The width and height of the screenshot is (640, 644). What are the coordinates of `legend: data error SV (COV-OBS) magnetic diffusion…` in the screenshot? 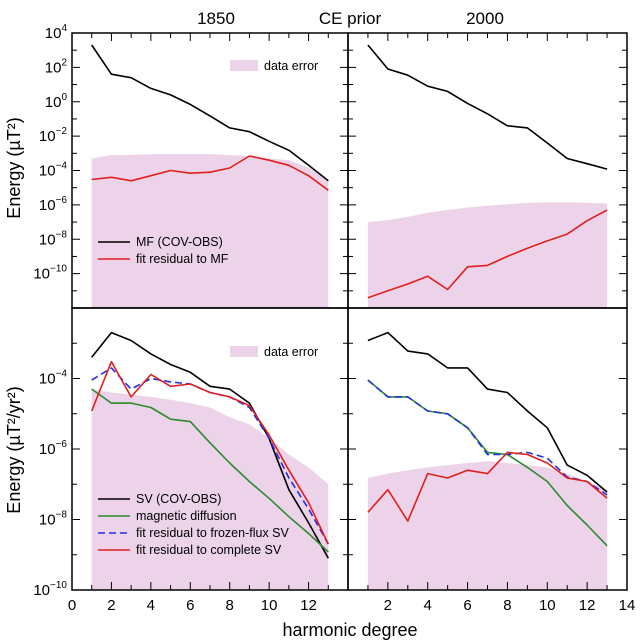 It's located at (208, 451).